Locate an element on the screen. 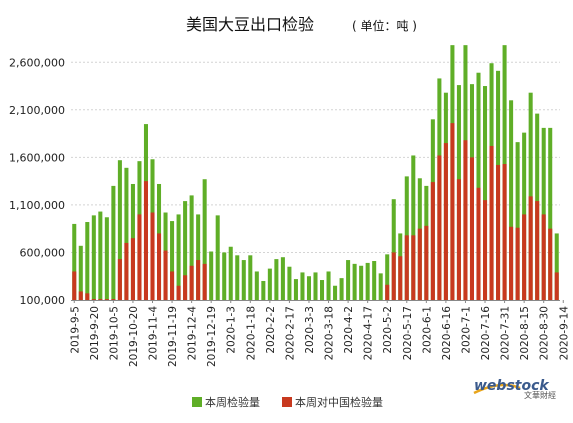  x-tick-label: 2020-8-15 is located at coordinates (525, 333).